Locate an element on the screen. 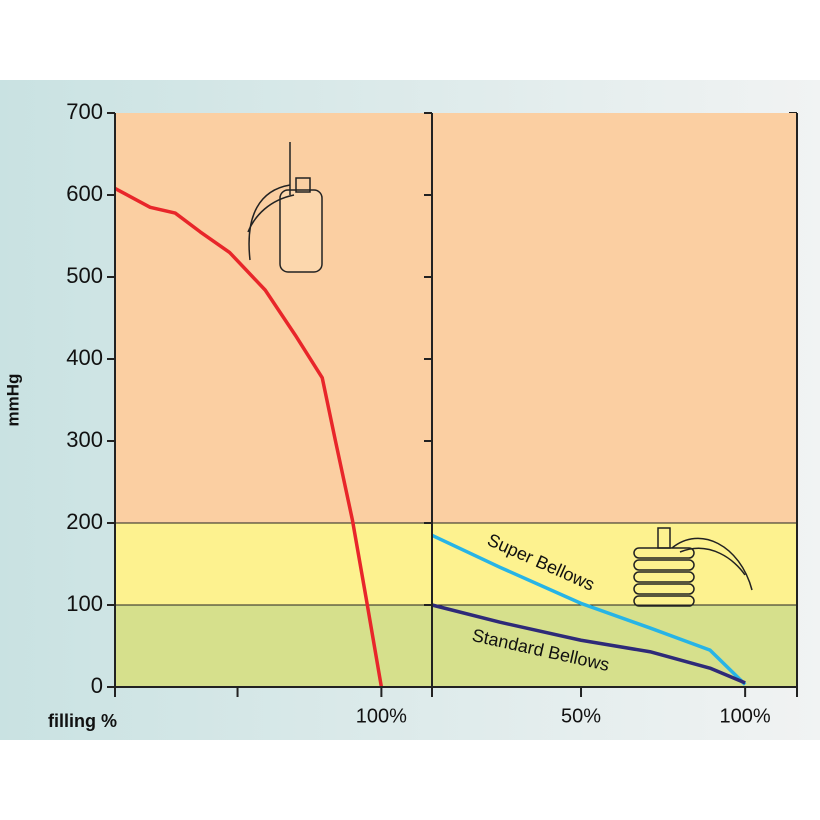 Image resolution: width=820 pixels, height=820 pixels. bellows-icon is located at coordinates (693, 567).